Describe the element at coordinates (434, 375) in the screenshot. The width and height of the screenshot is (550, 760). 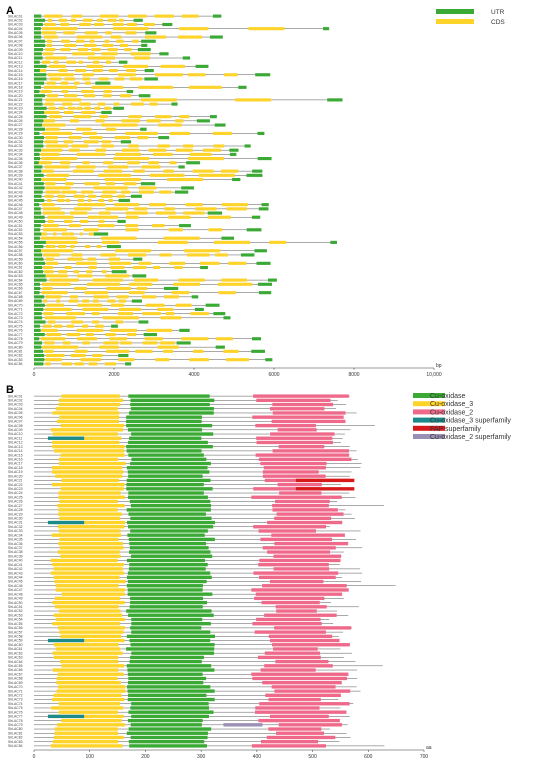
I see `x-tick-label: 10,000` at that location.